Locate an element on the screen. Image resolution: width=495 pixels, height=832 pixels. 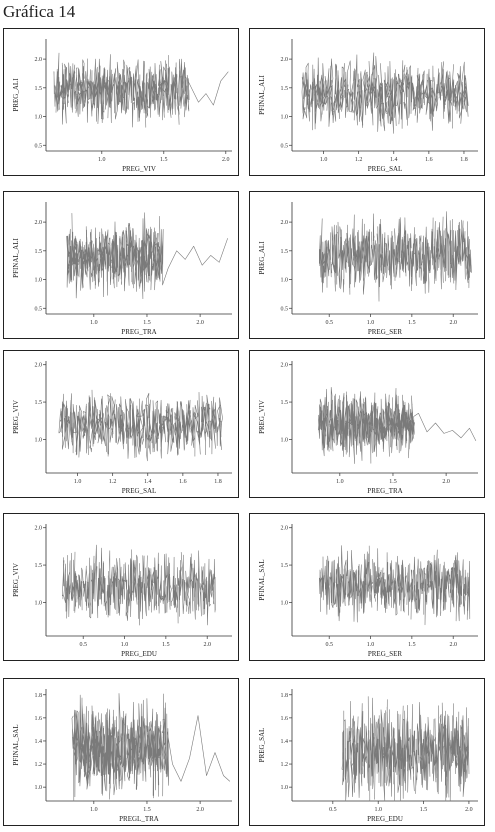
chart-panel-1: 1.0 1.5 2.0 0.5 1.0 1.5 2.0 PREG_VIV PREG_ALI is located at coordinates (121, 102).